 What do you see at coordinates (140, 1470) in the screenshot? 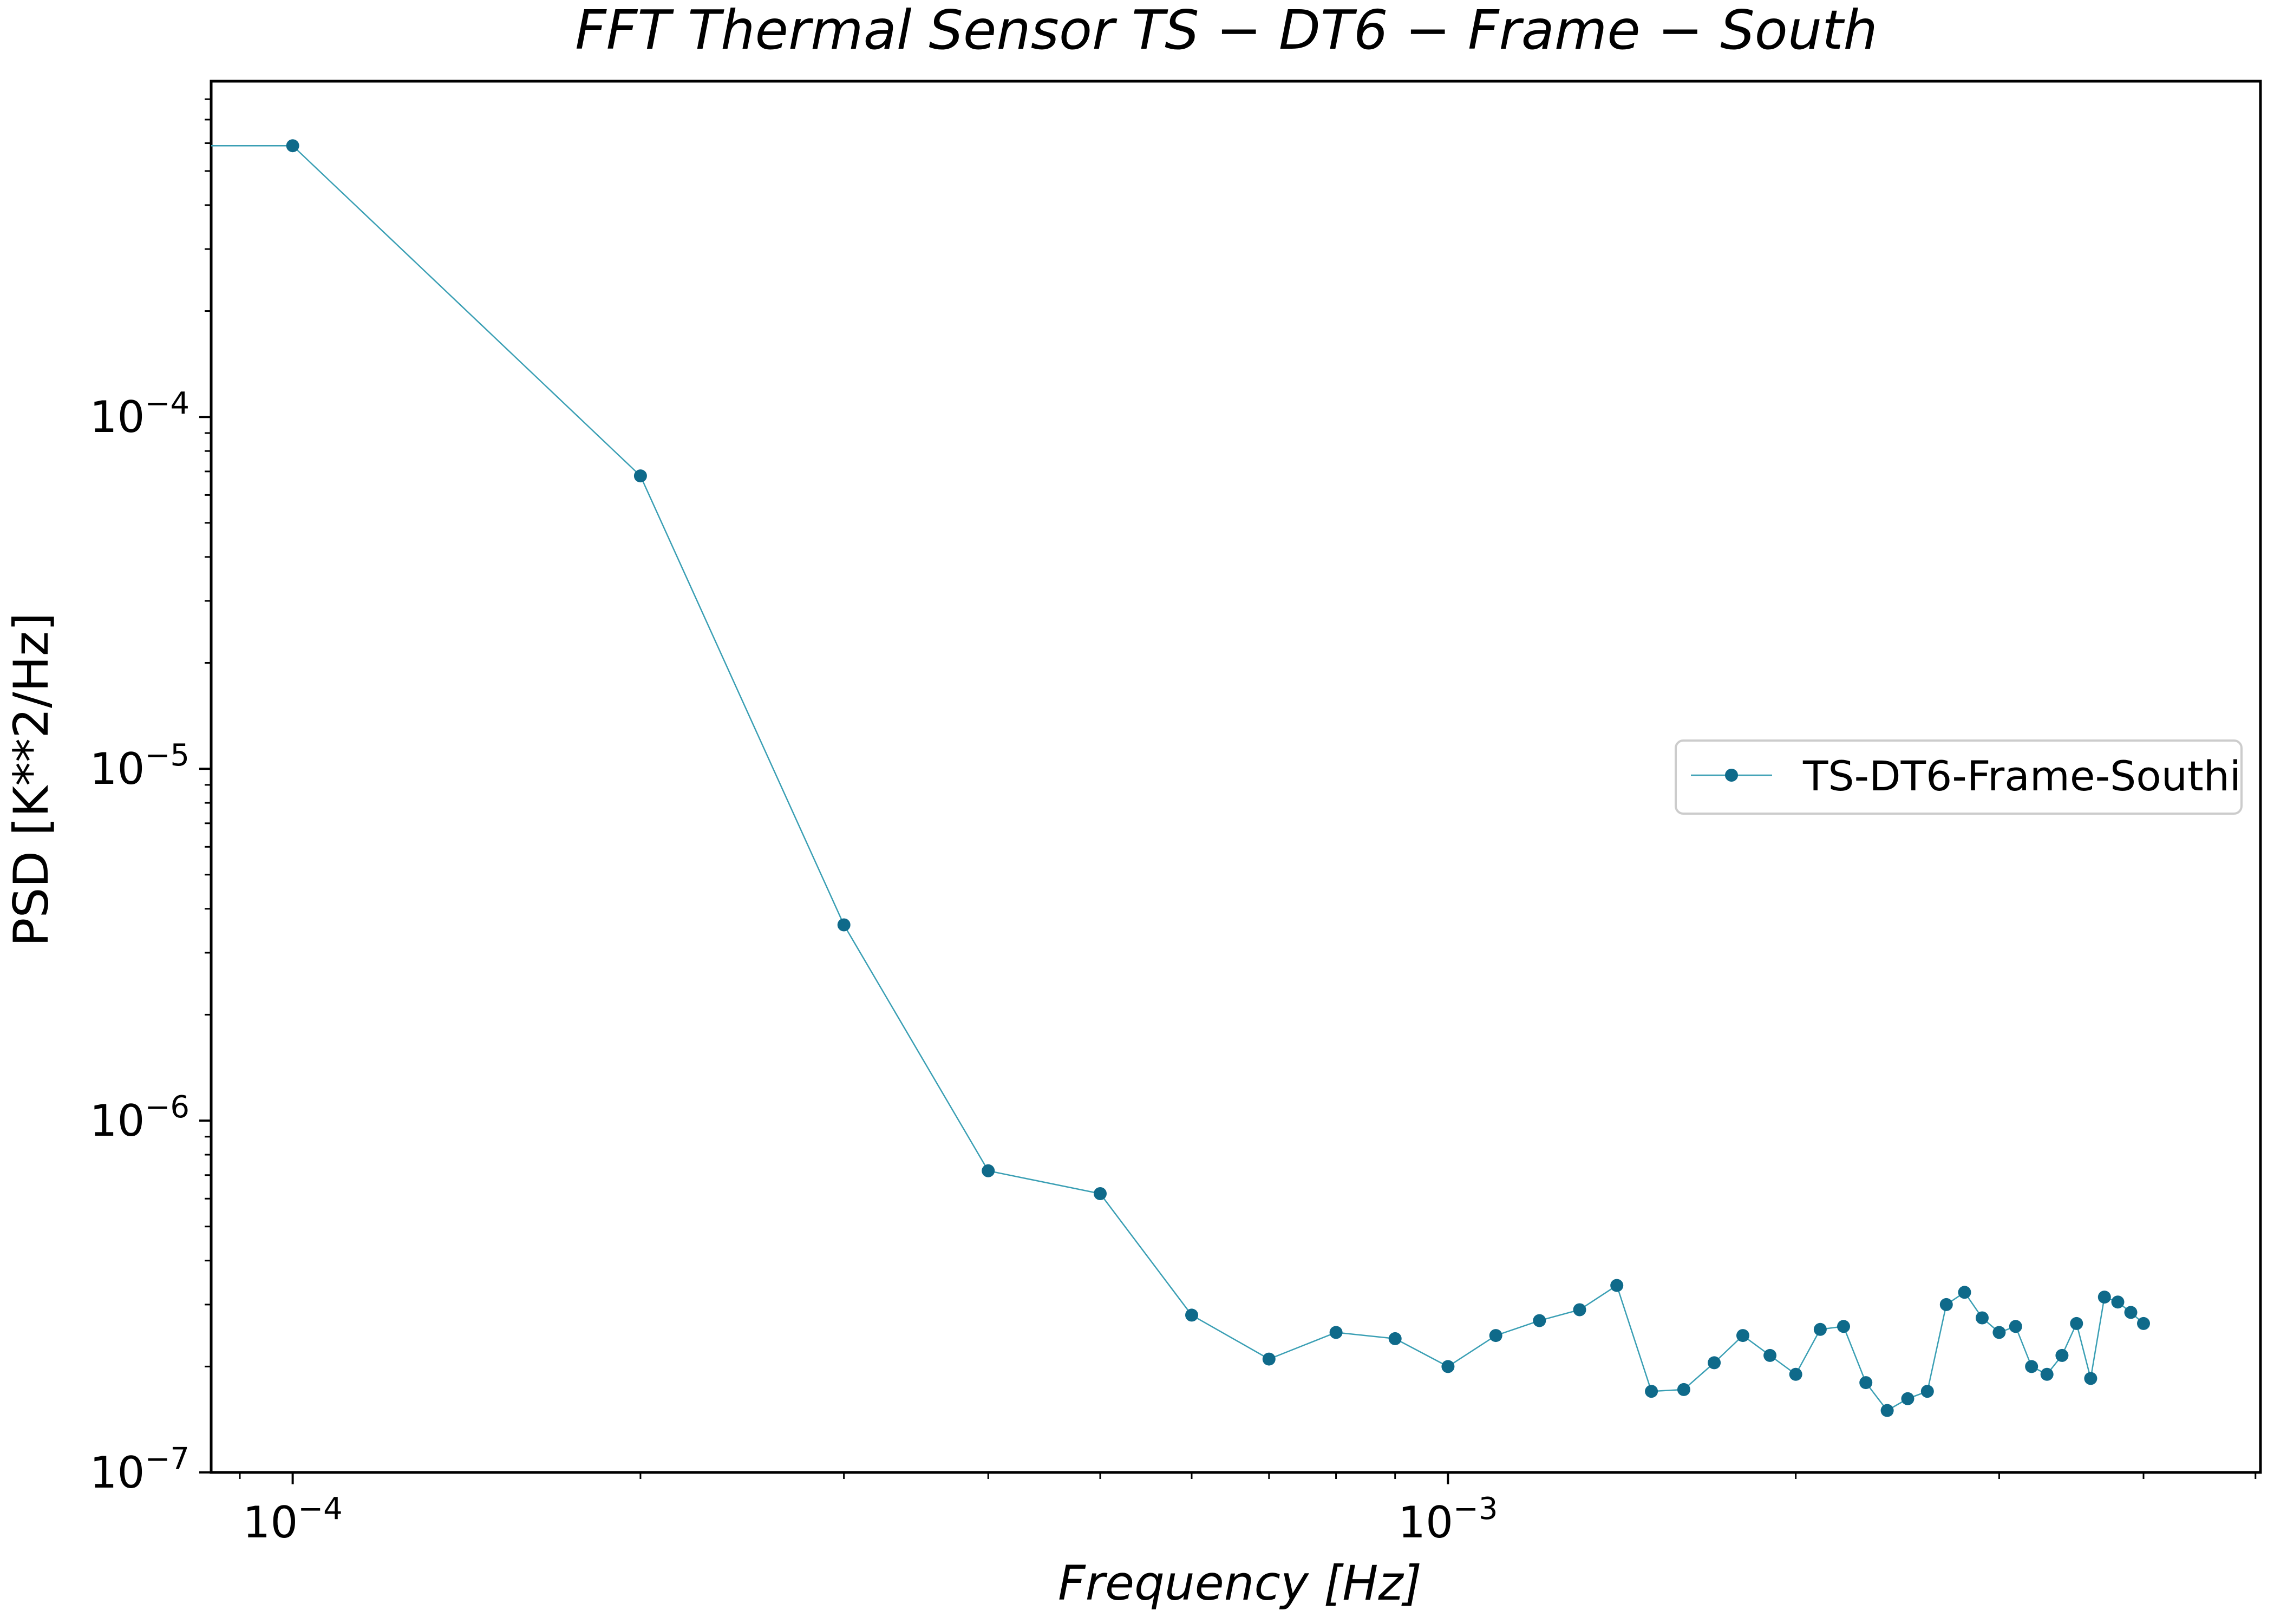
I see `y-tick-label: 10⁻⁷` at bounding box center [140, 1470].